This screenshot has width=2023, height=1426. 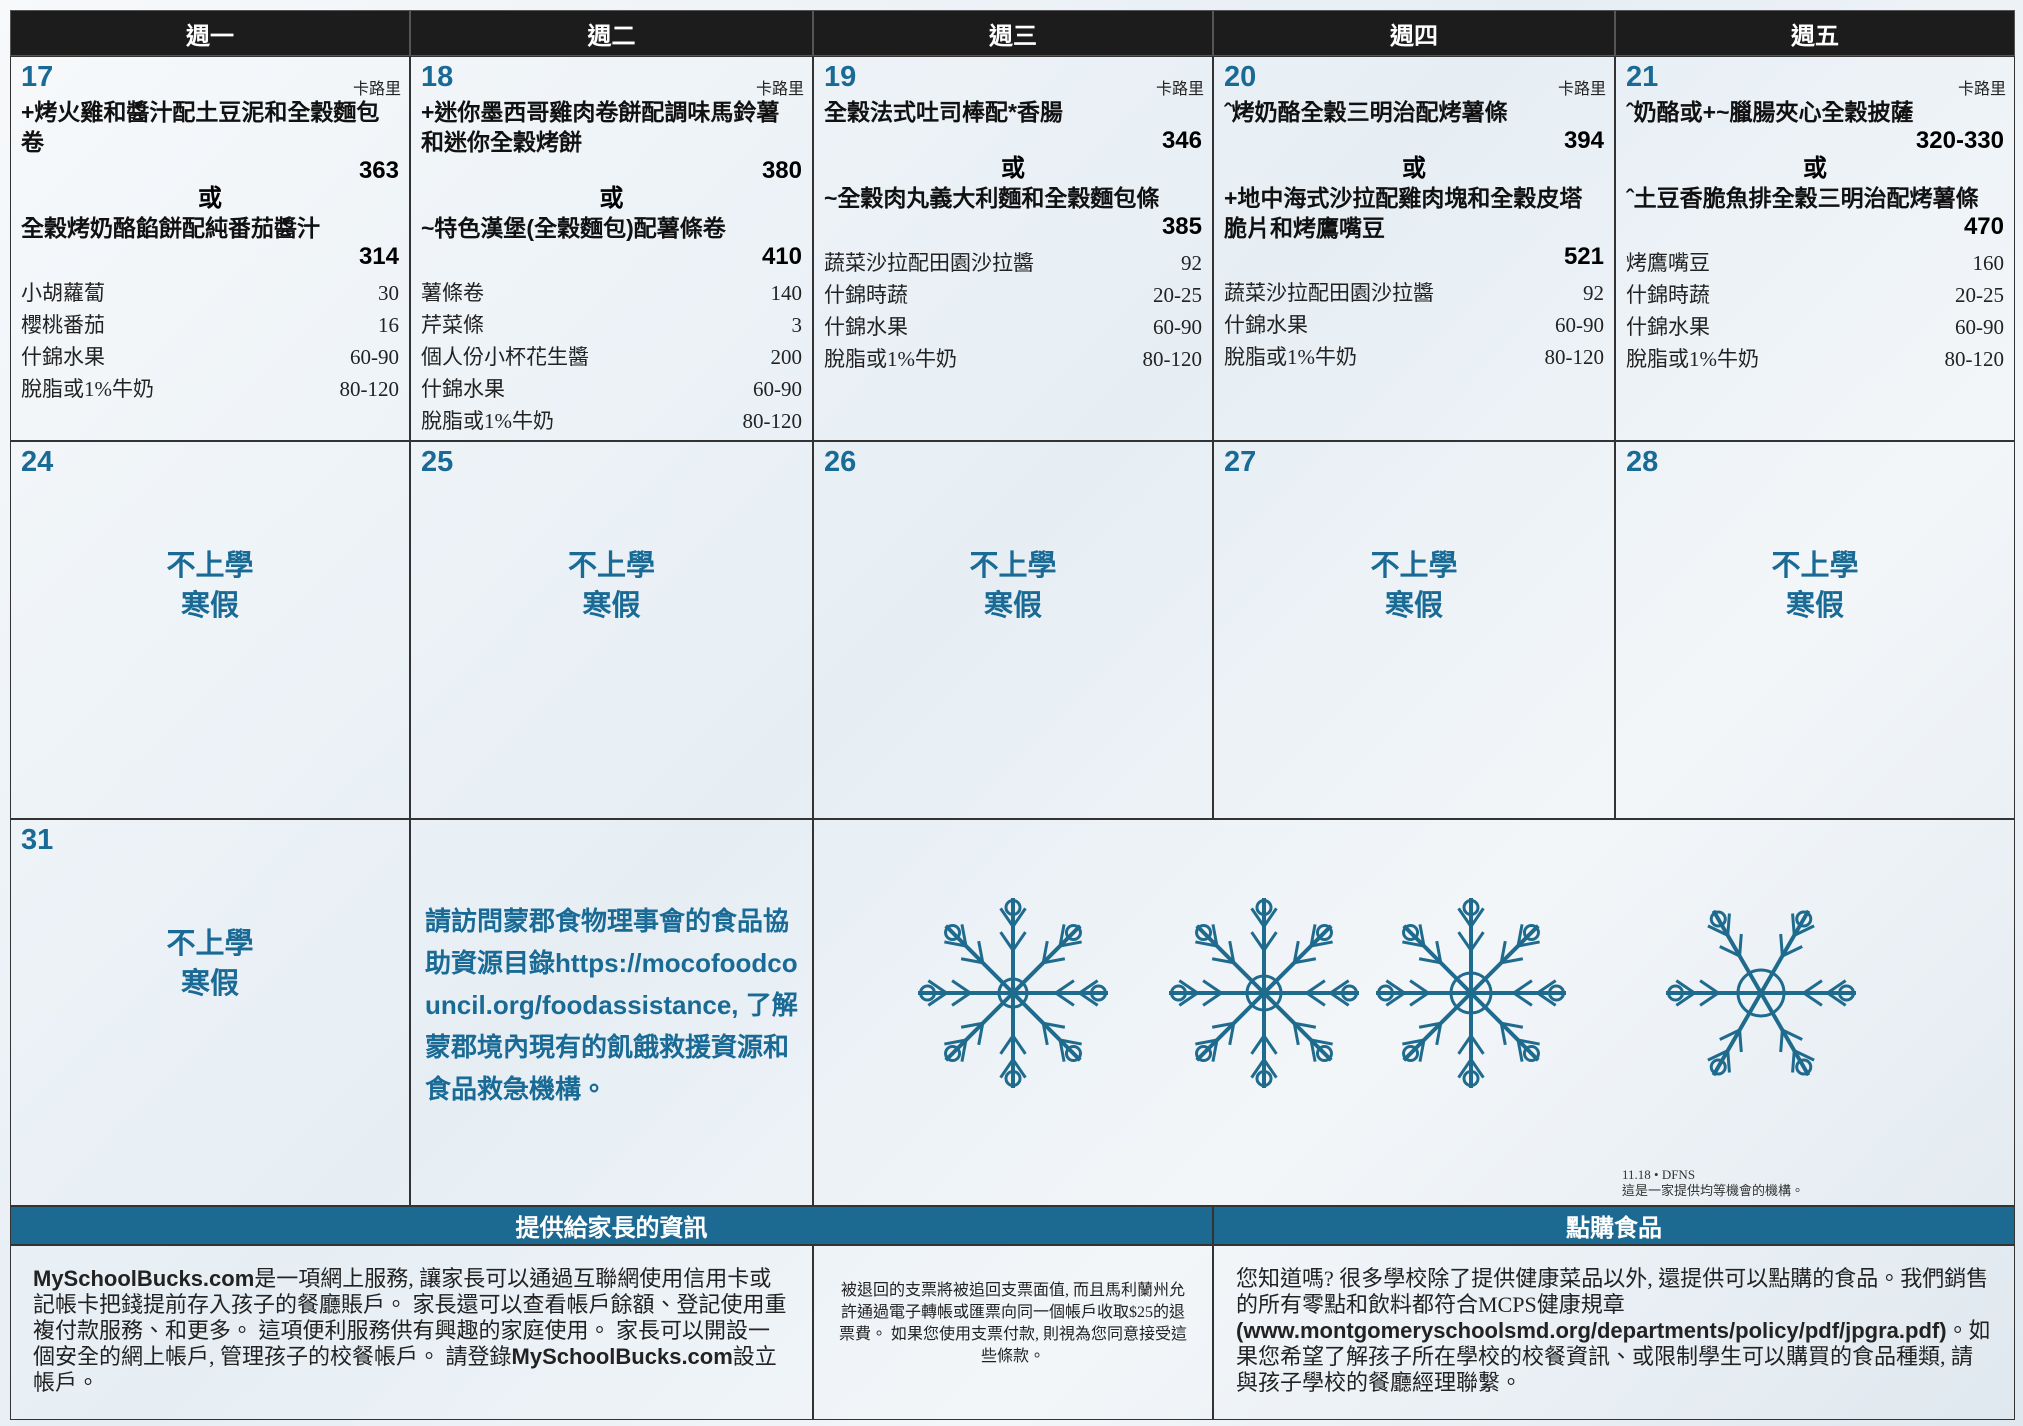 I want to click on date: 20, so click(x=1240, y=77).